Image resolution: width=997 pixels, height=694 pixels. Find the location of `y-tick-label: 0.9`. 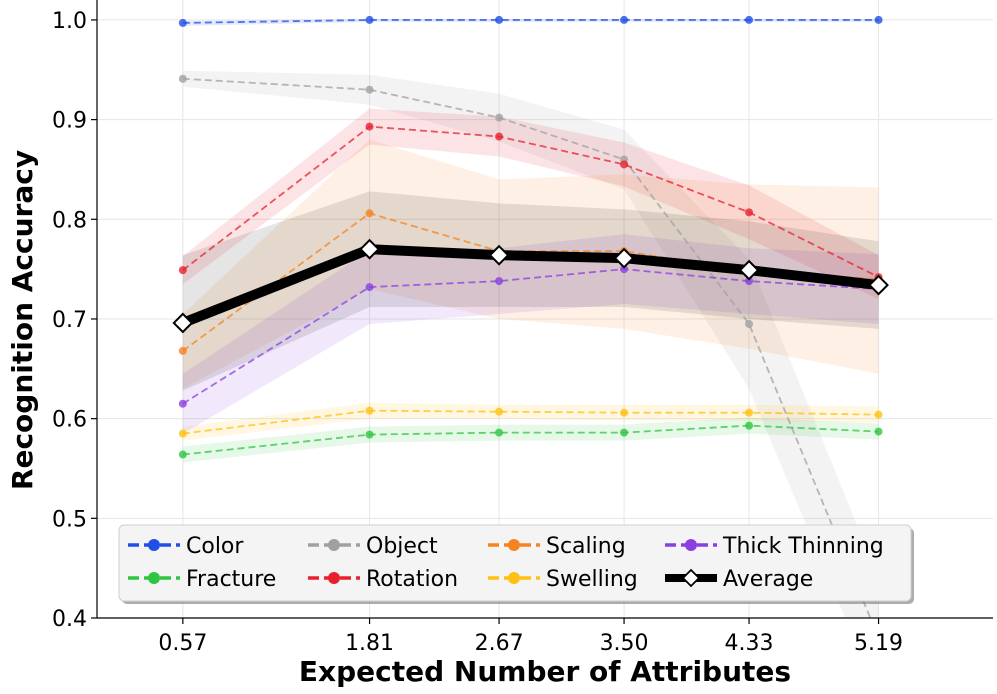

y-tick-label: 0.9 is located at coordinates (69, 121).